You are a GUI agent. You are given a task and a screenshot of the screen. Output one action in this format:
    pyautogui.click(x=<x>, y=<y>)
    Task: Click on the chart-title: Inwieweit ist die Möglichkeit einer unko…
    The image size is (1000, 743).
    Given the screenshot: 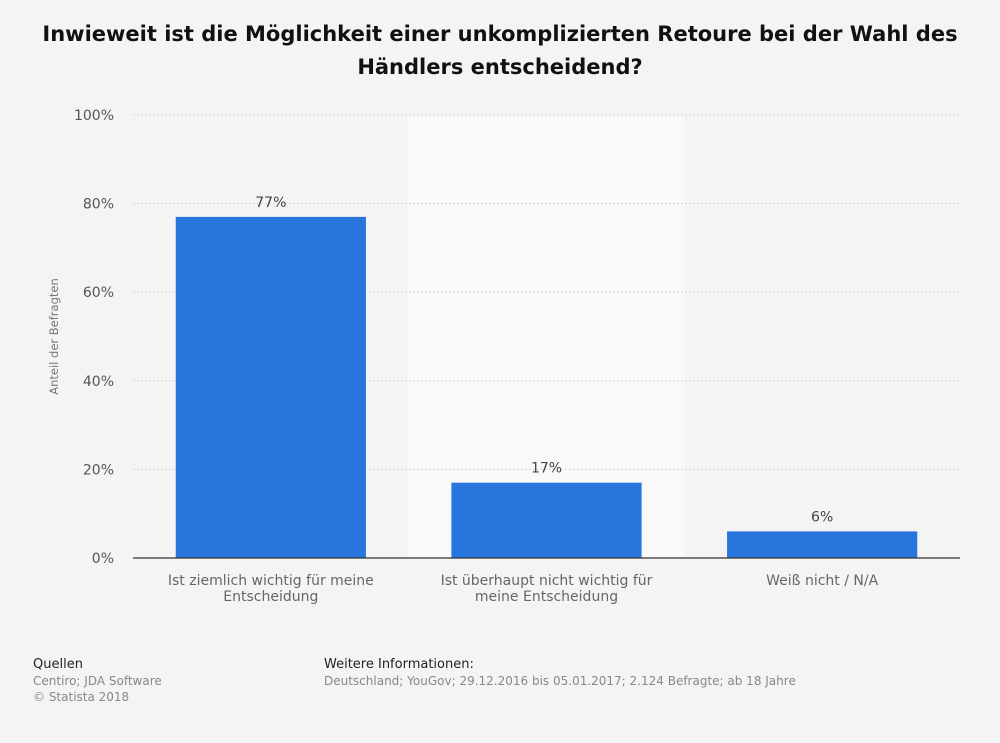 What is the action you would take?
    pyautogui.click(x=500, y=50)
    